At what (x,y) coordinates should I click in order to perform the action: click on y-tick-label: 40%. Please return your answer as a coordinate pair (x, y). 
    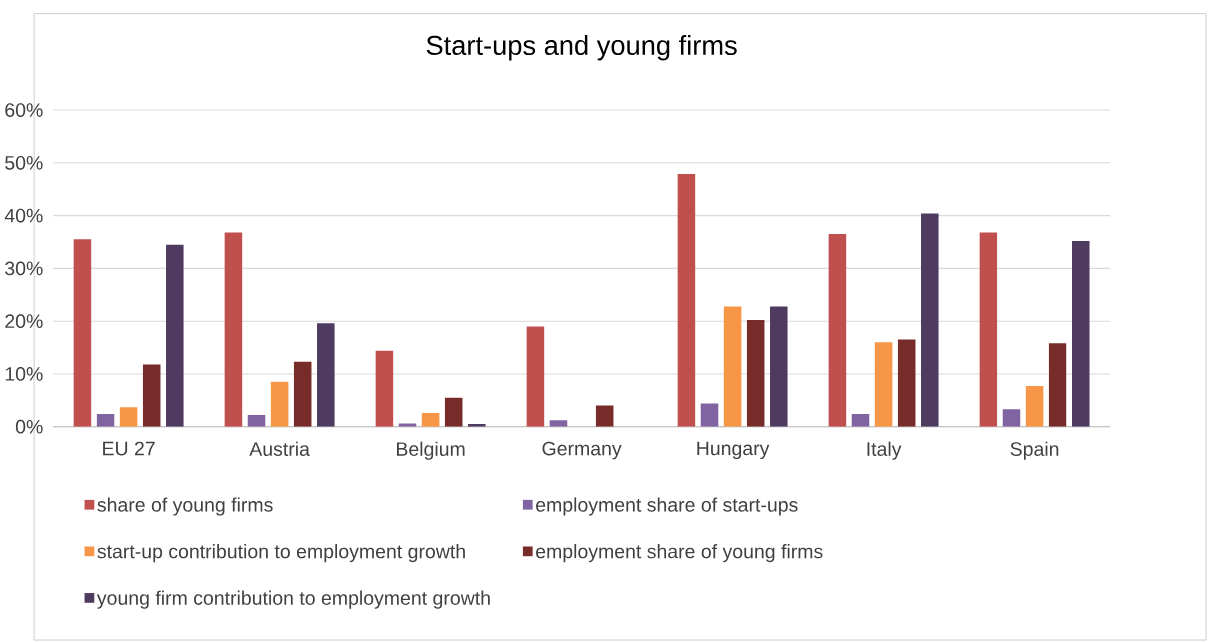
    Looking at the image, I should click on (23, 215).